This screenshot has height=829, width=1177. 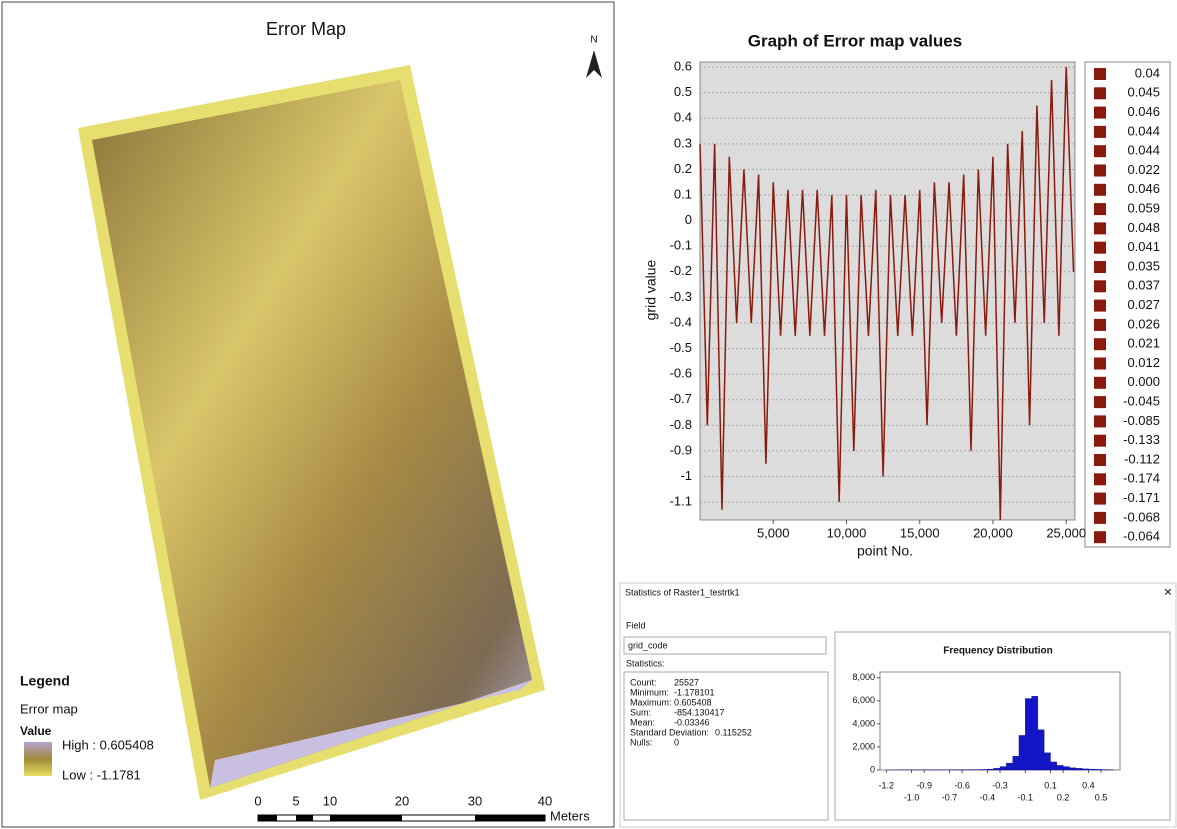 I want to click on y-tick-label: 0.3, so click(x=683, y=142).